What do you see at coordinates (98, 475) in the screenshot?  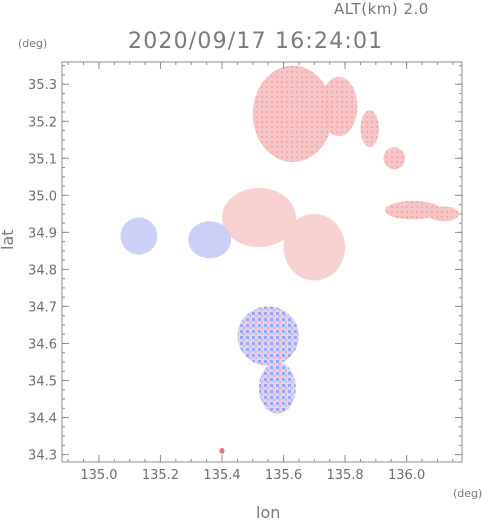 I see `x-tick-label: 135.0` at bounding box center [98, 475].